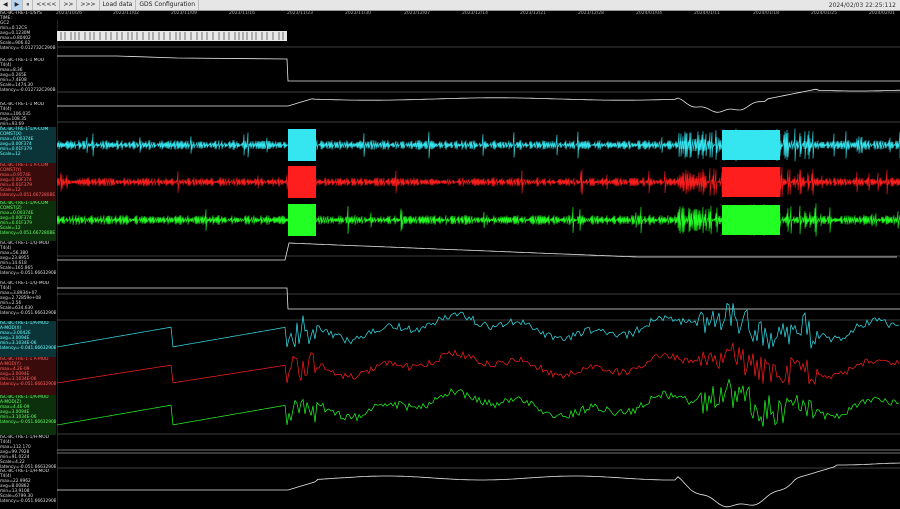 The image size is (900, 509). Describe the element at coordinates (28, 5) in the screenshot. I see `pause-button: ⏸` at that location.